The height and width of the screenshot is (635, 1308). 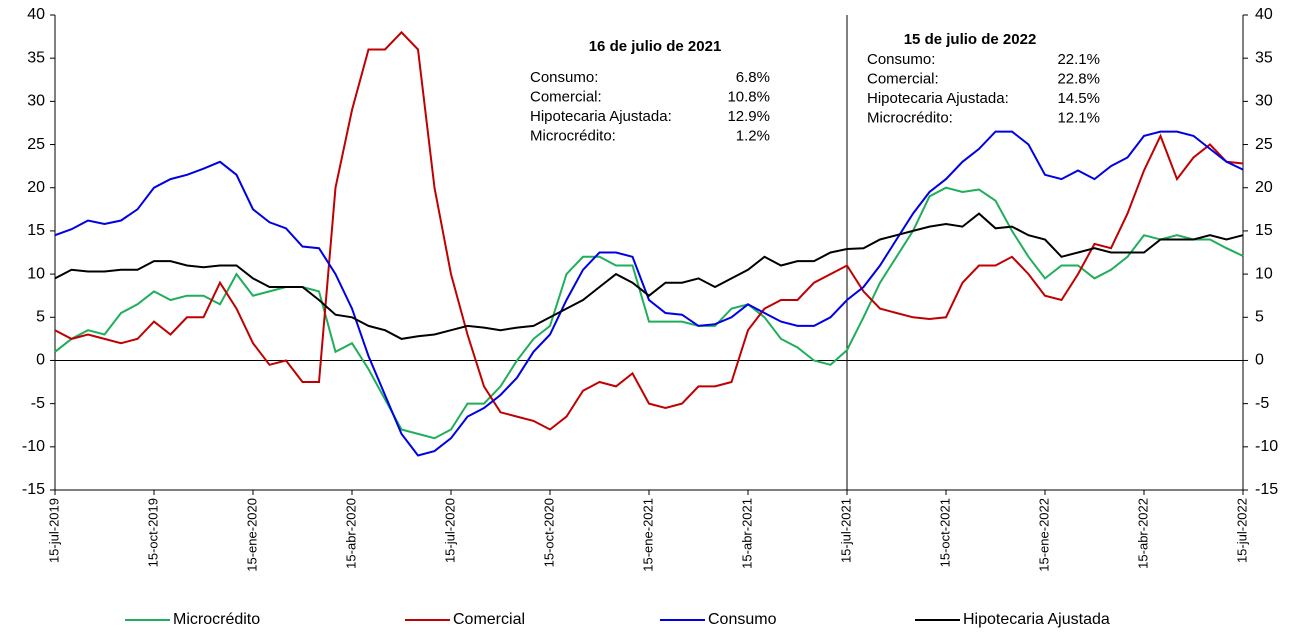 What do you see at coordinates (1264, 14) in the screenshot?
I see `y2-tick-label: 40` at bounding box center [1264, 14].